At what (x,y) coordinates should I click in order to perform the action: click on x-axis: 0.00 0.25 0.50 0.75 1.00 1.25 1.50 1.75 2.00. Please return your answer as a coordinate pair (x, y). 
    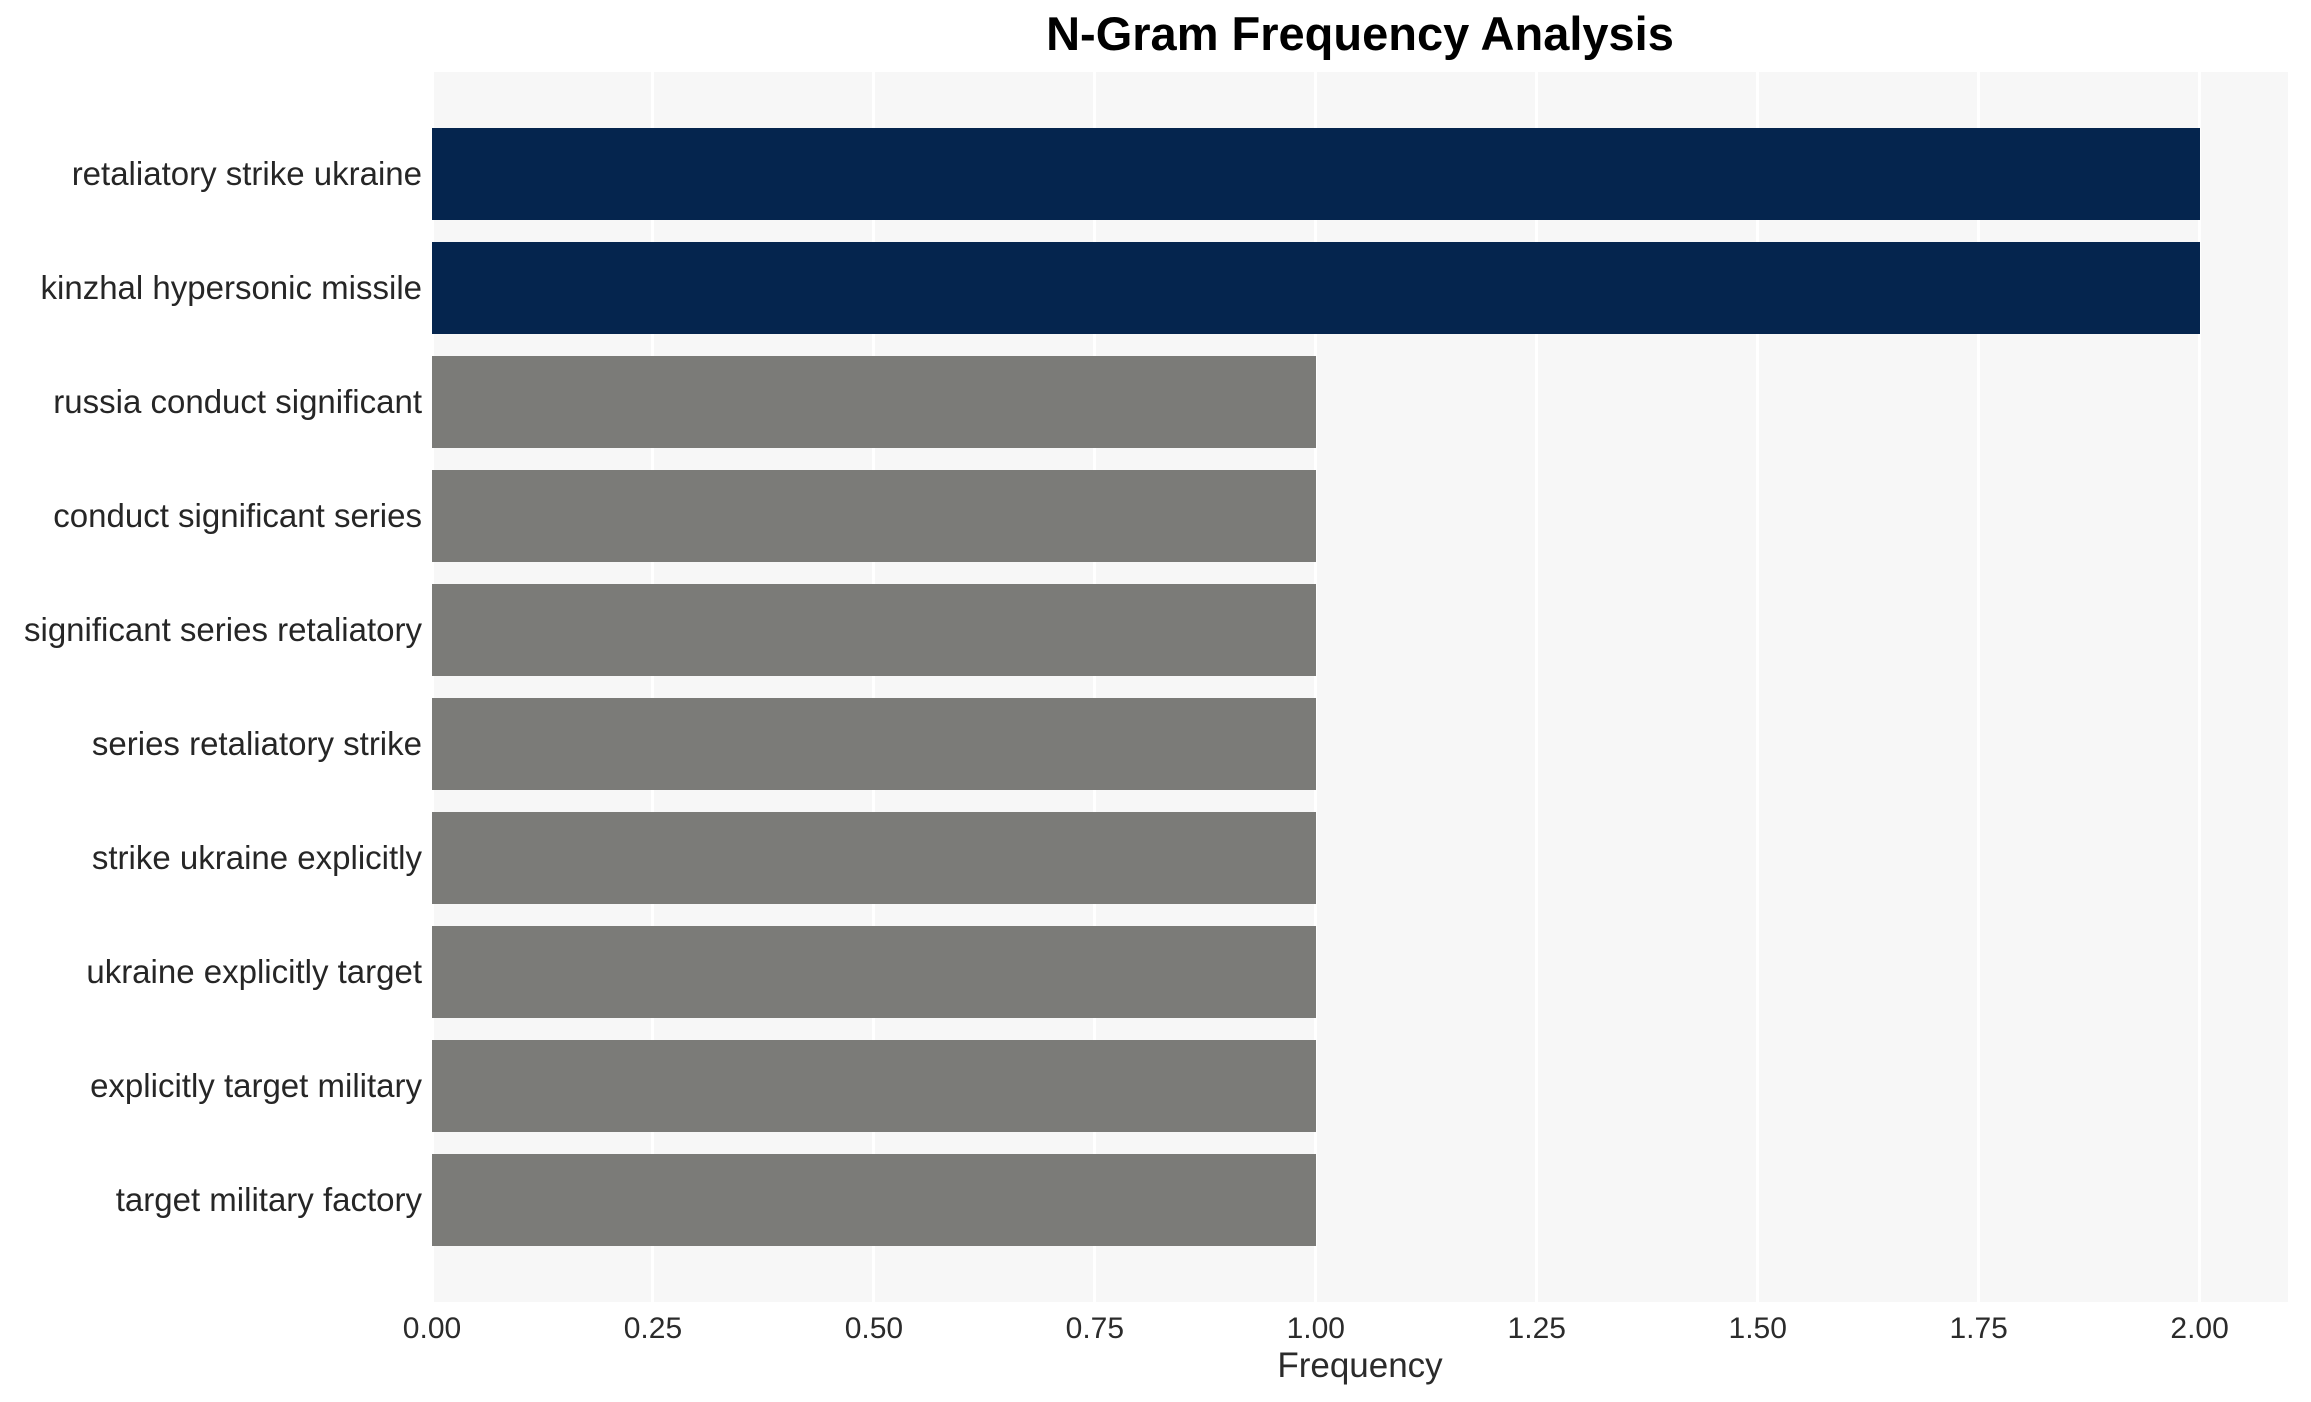
    Looking at the image, I should click on (1345, 1330).